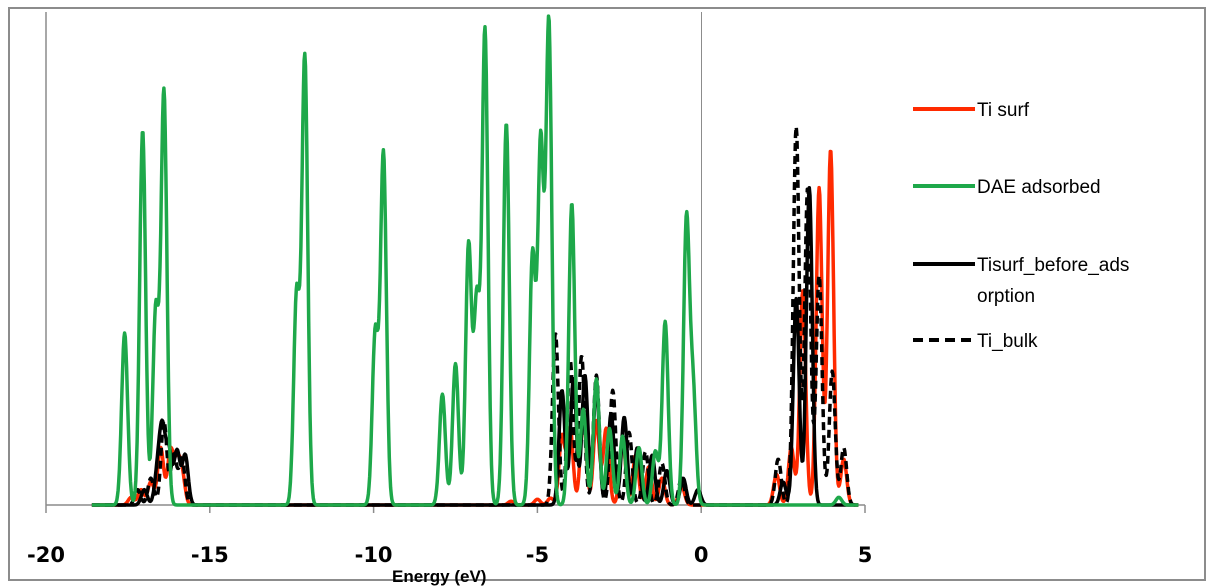 The image size is (1212, 586). Describe the element at coordinates (865, 555) in the screenshot. I see `x-tick-label: 5` at that location.